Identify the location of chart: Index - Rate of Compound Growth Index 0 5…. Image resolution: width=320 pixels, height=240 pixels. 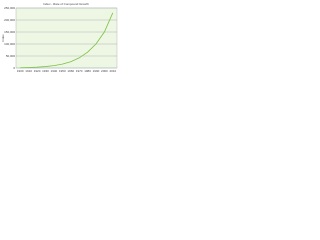
(60, 38).